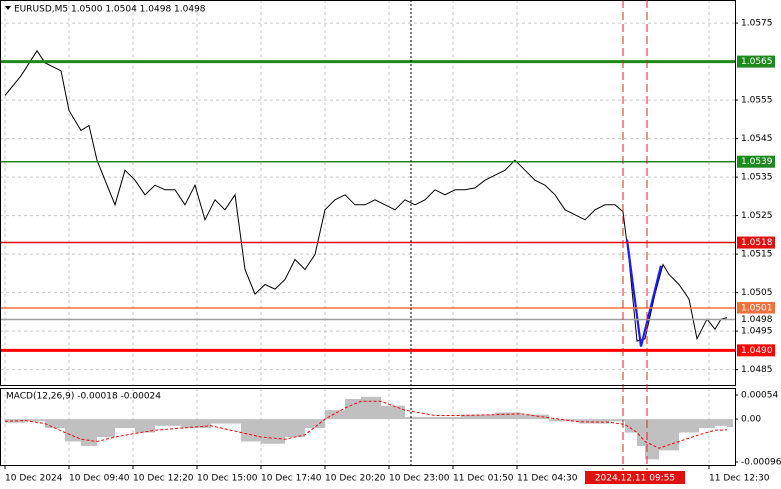 The height and width of the screenshot is (489, 781). What do you see at coordinates (757, 139) in the screenshot?
I see `y-tick-label: 1.0545` at bounding box center [757, 139].